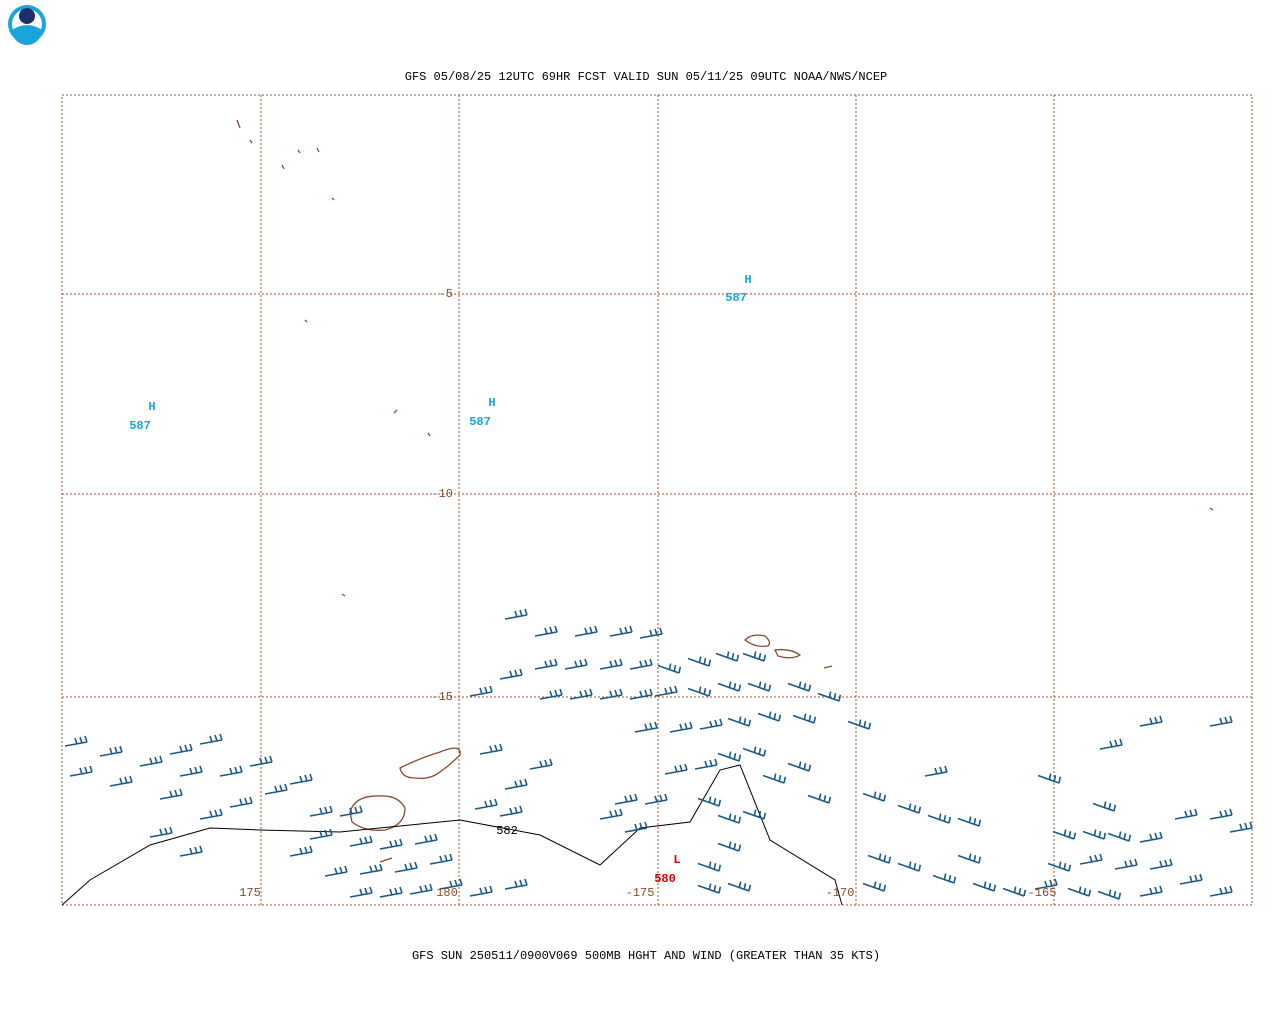 The image size is (1280, 1024). What do you see at coordinates (507, 831) in the screenshot?
I see `contour-label: 582` at bounding box center [507, 831].